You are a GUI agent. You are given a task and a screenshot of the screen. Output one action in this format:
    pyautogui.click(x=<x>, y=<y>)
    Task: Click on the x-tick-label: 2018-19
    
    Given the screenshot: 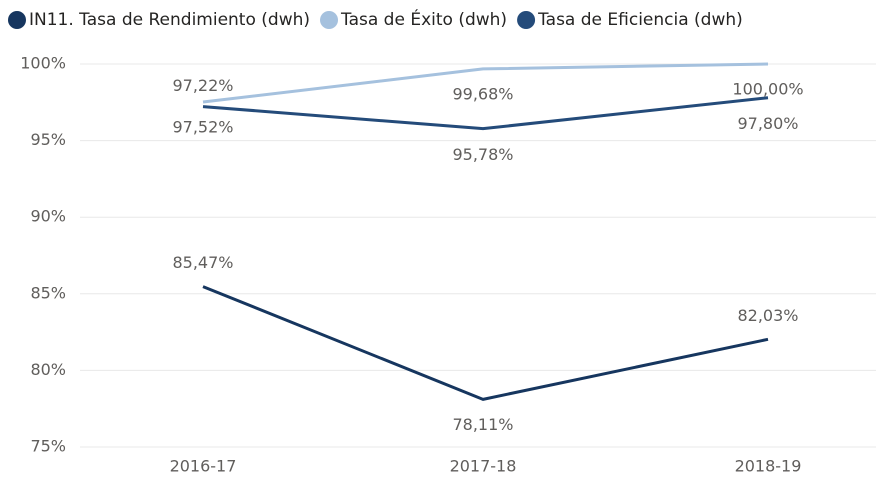 What is the action you would take?
    pyautogui.click(x=768, y=466)
    